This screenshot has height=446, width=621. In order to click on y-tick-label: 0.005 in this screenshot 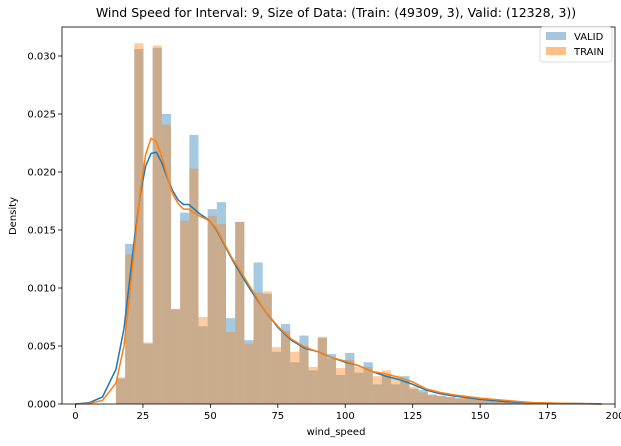, I will do `click(41, 347)`.